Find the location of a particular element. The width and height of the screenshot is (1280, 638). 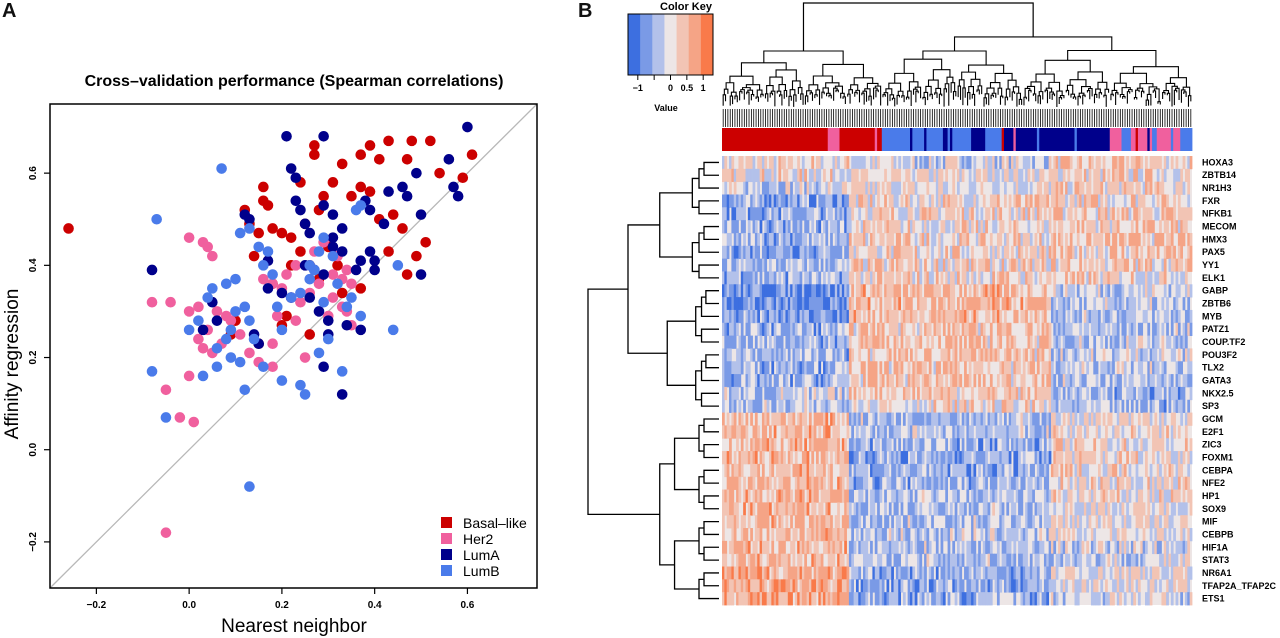

data-point-her2 is located at coordinates (180, 417).